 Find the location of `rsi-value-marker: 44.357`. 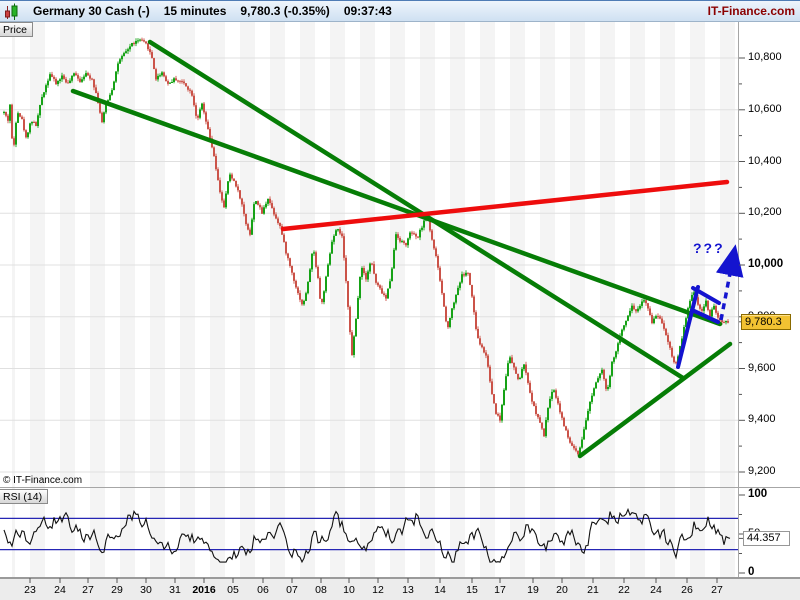

rsi-value-marker: 44.357 is located at coordinates (766, 538).